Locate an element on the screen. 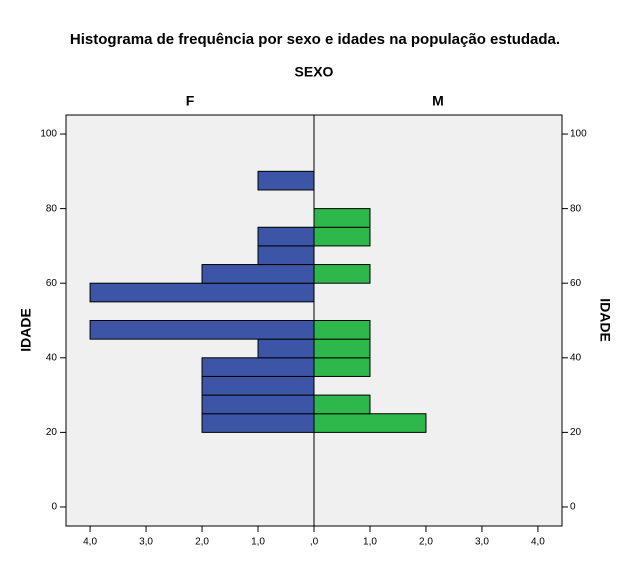 The image size is (629, 584). panel-label: F is located at coordinates (190, 101).